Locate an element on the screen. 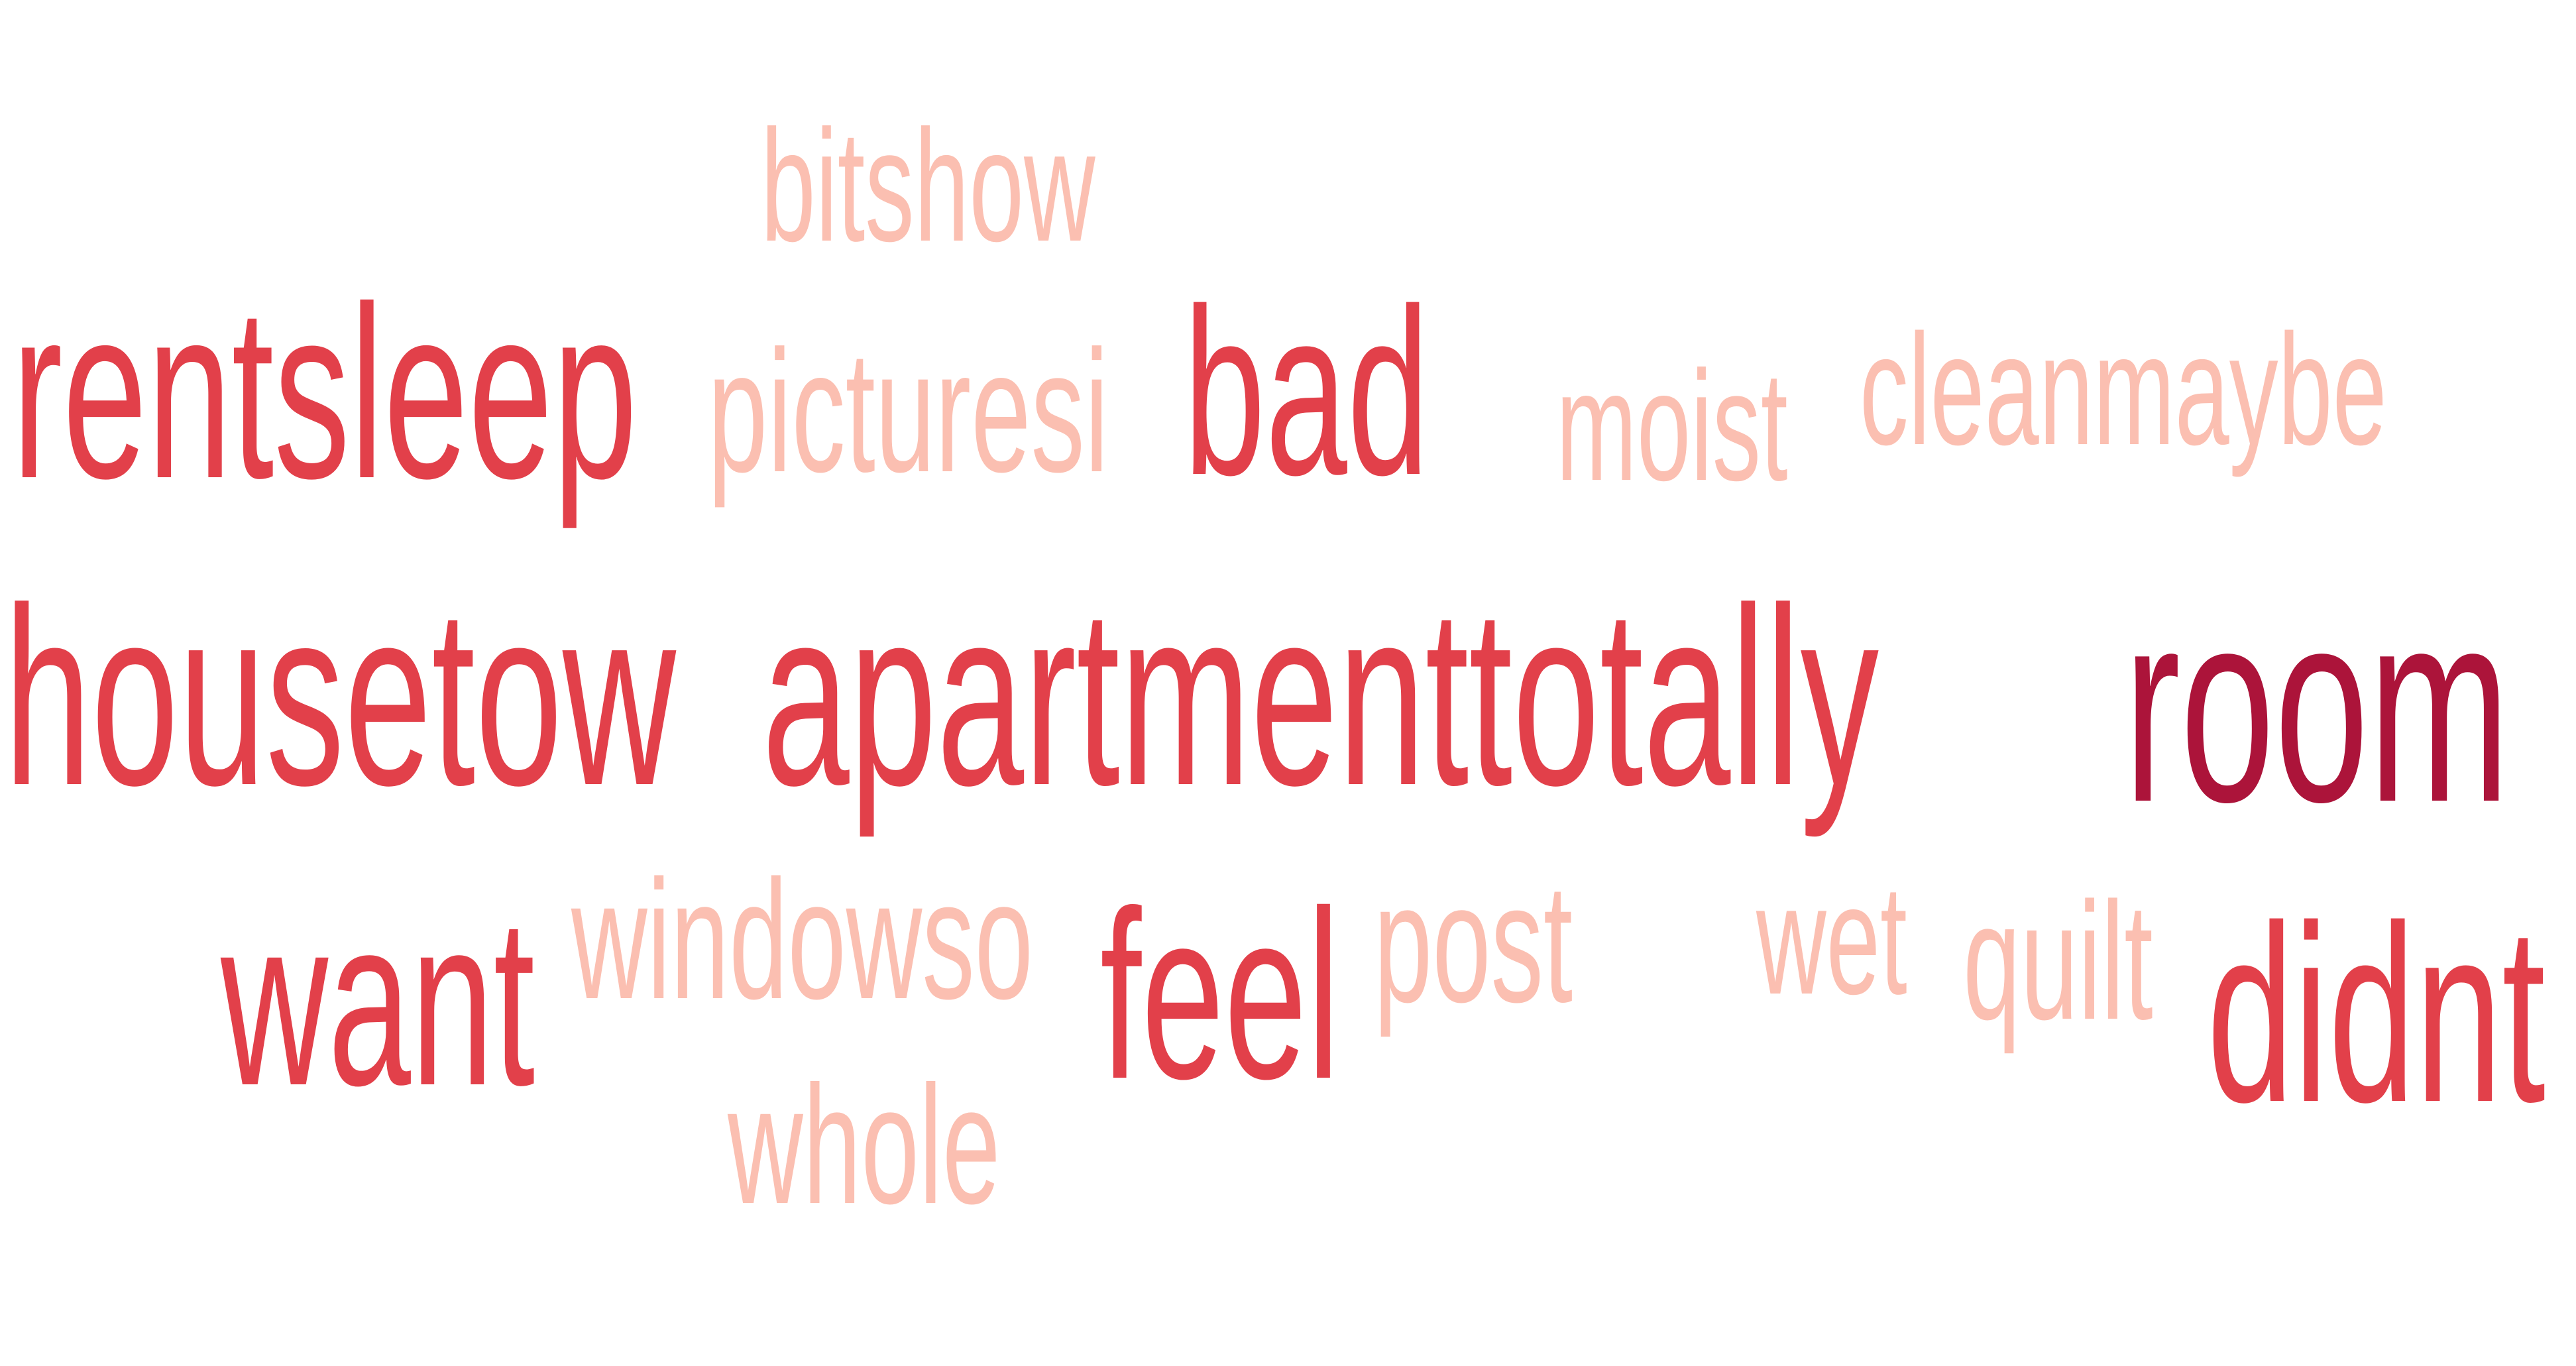 The height and width of the screenshot is (1366, 2576). word-quilt: quilt is located at coordinates (2058, 961).